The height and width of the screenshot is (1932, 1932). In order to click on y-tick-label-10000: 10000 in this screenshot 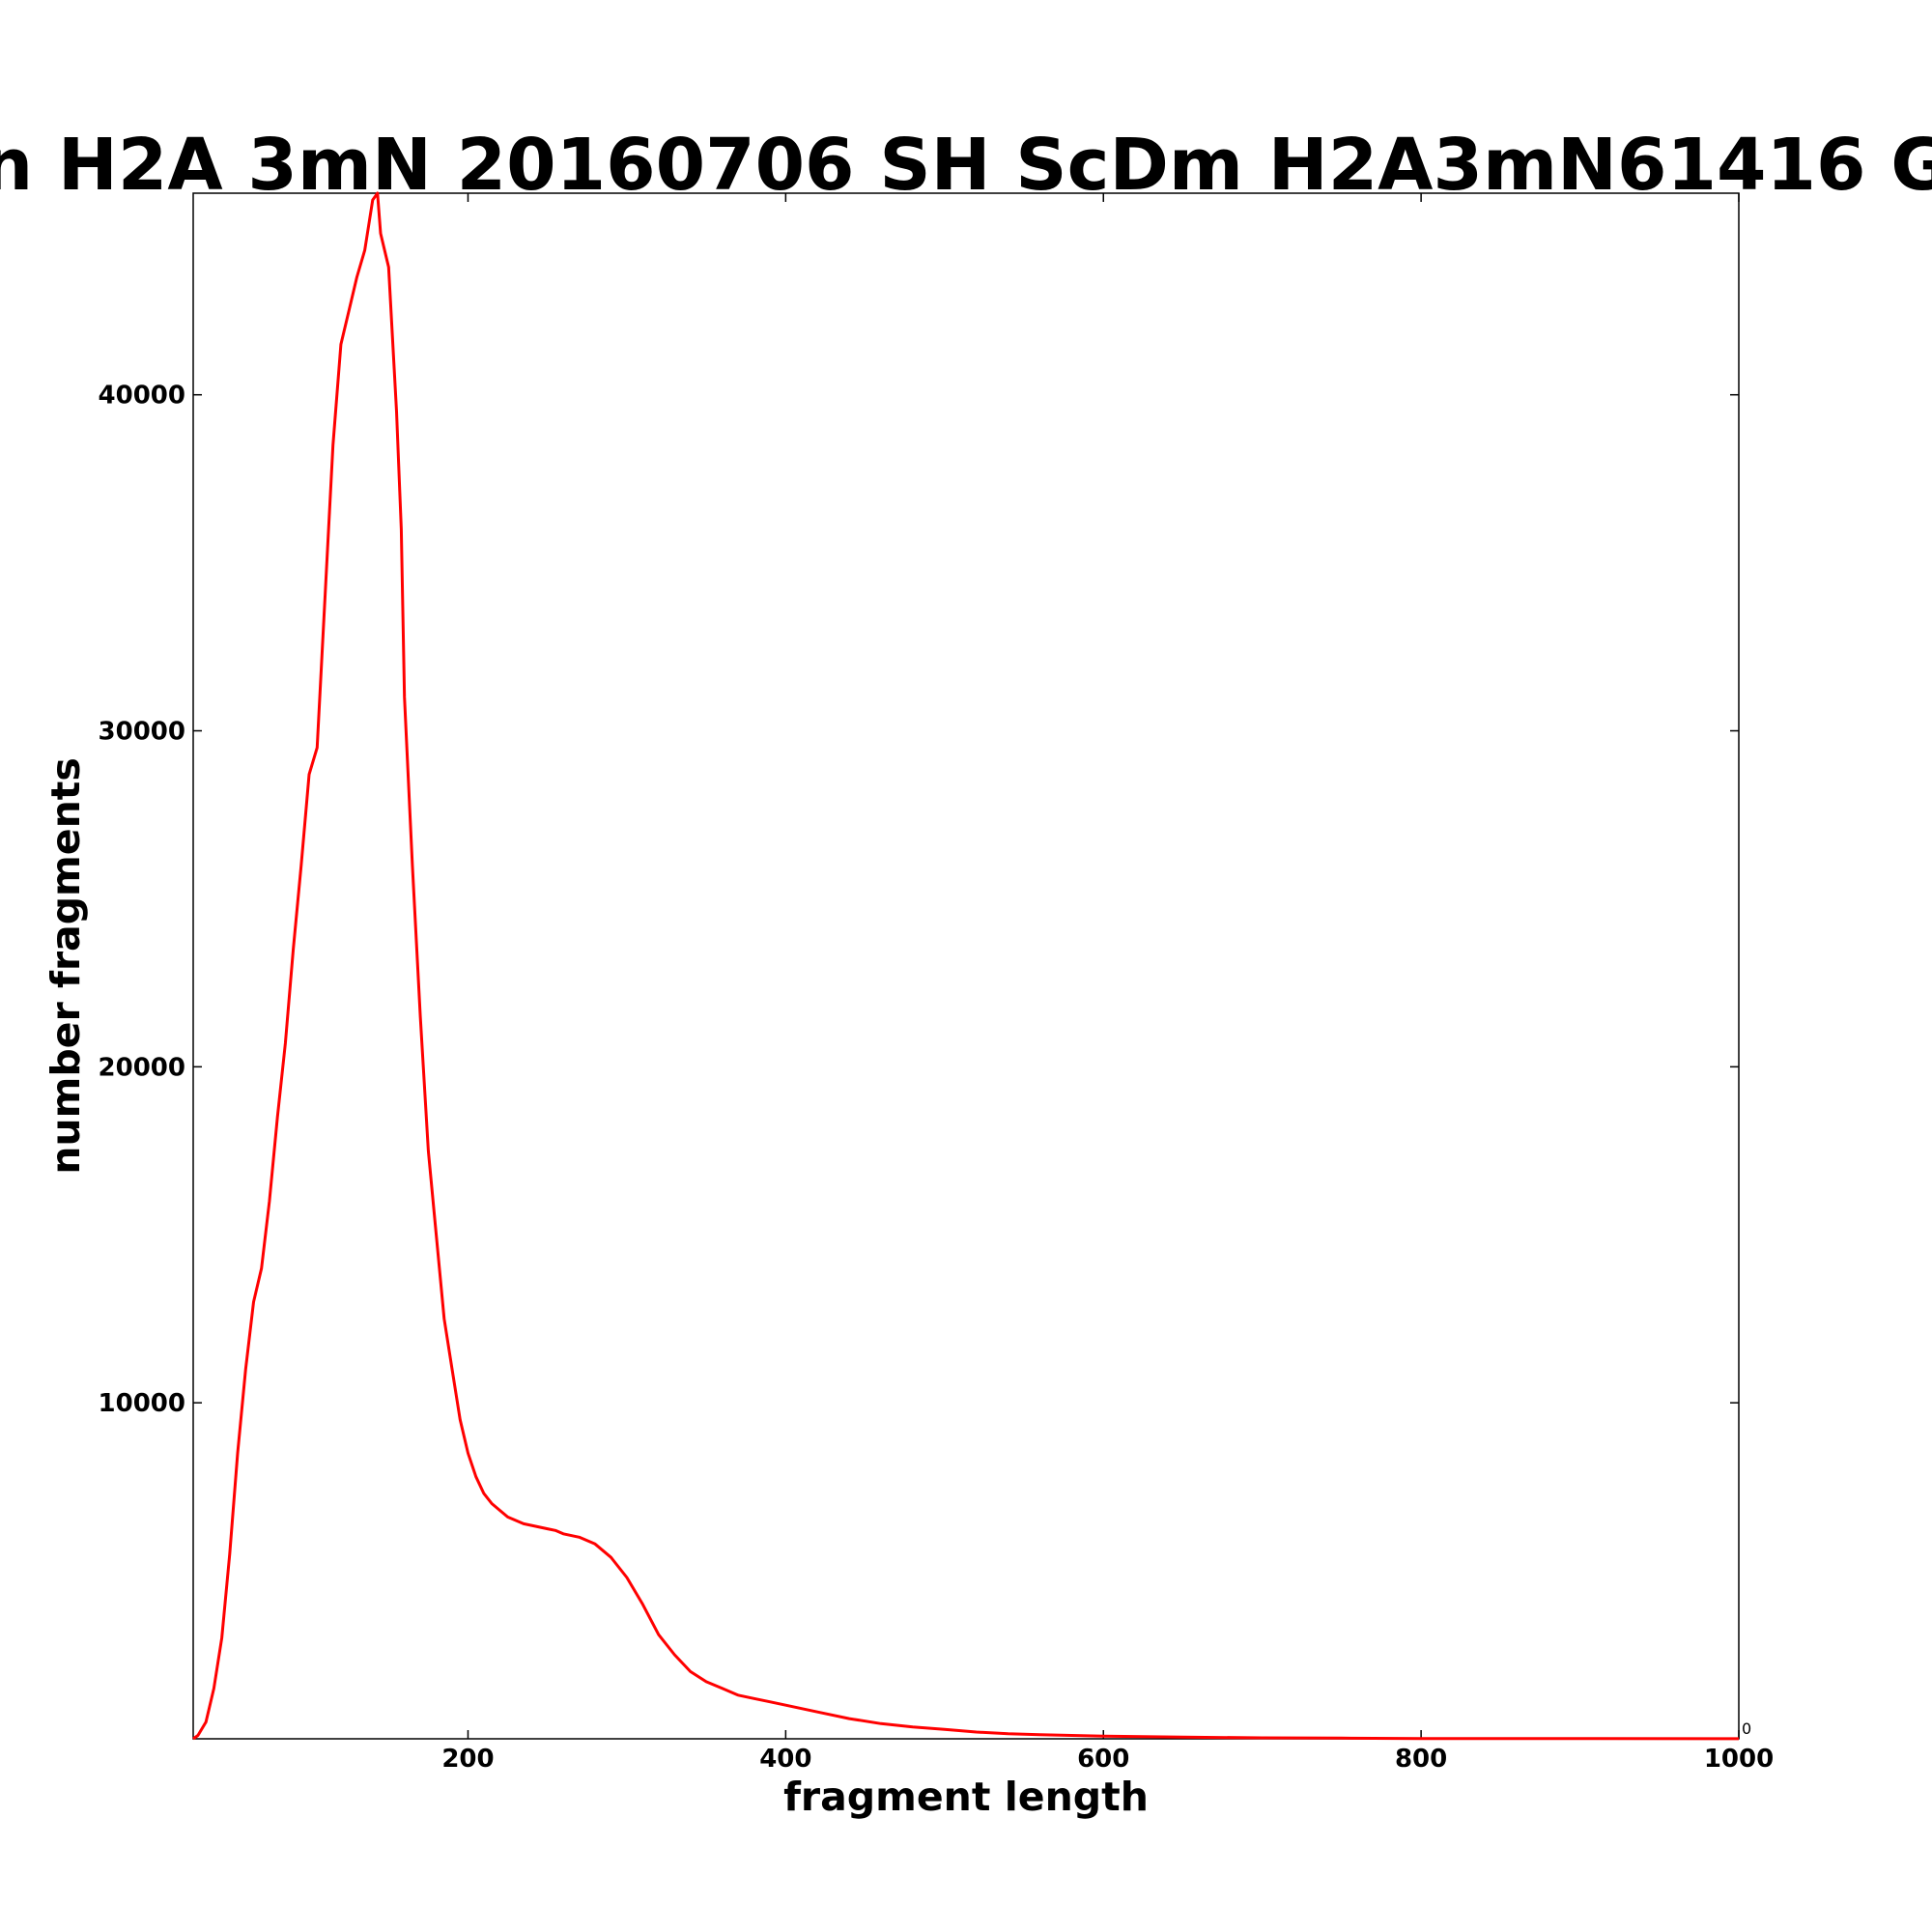, I will do `click(142, 1403)`.